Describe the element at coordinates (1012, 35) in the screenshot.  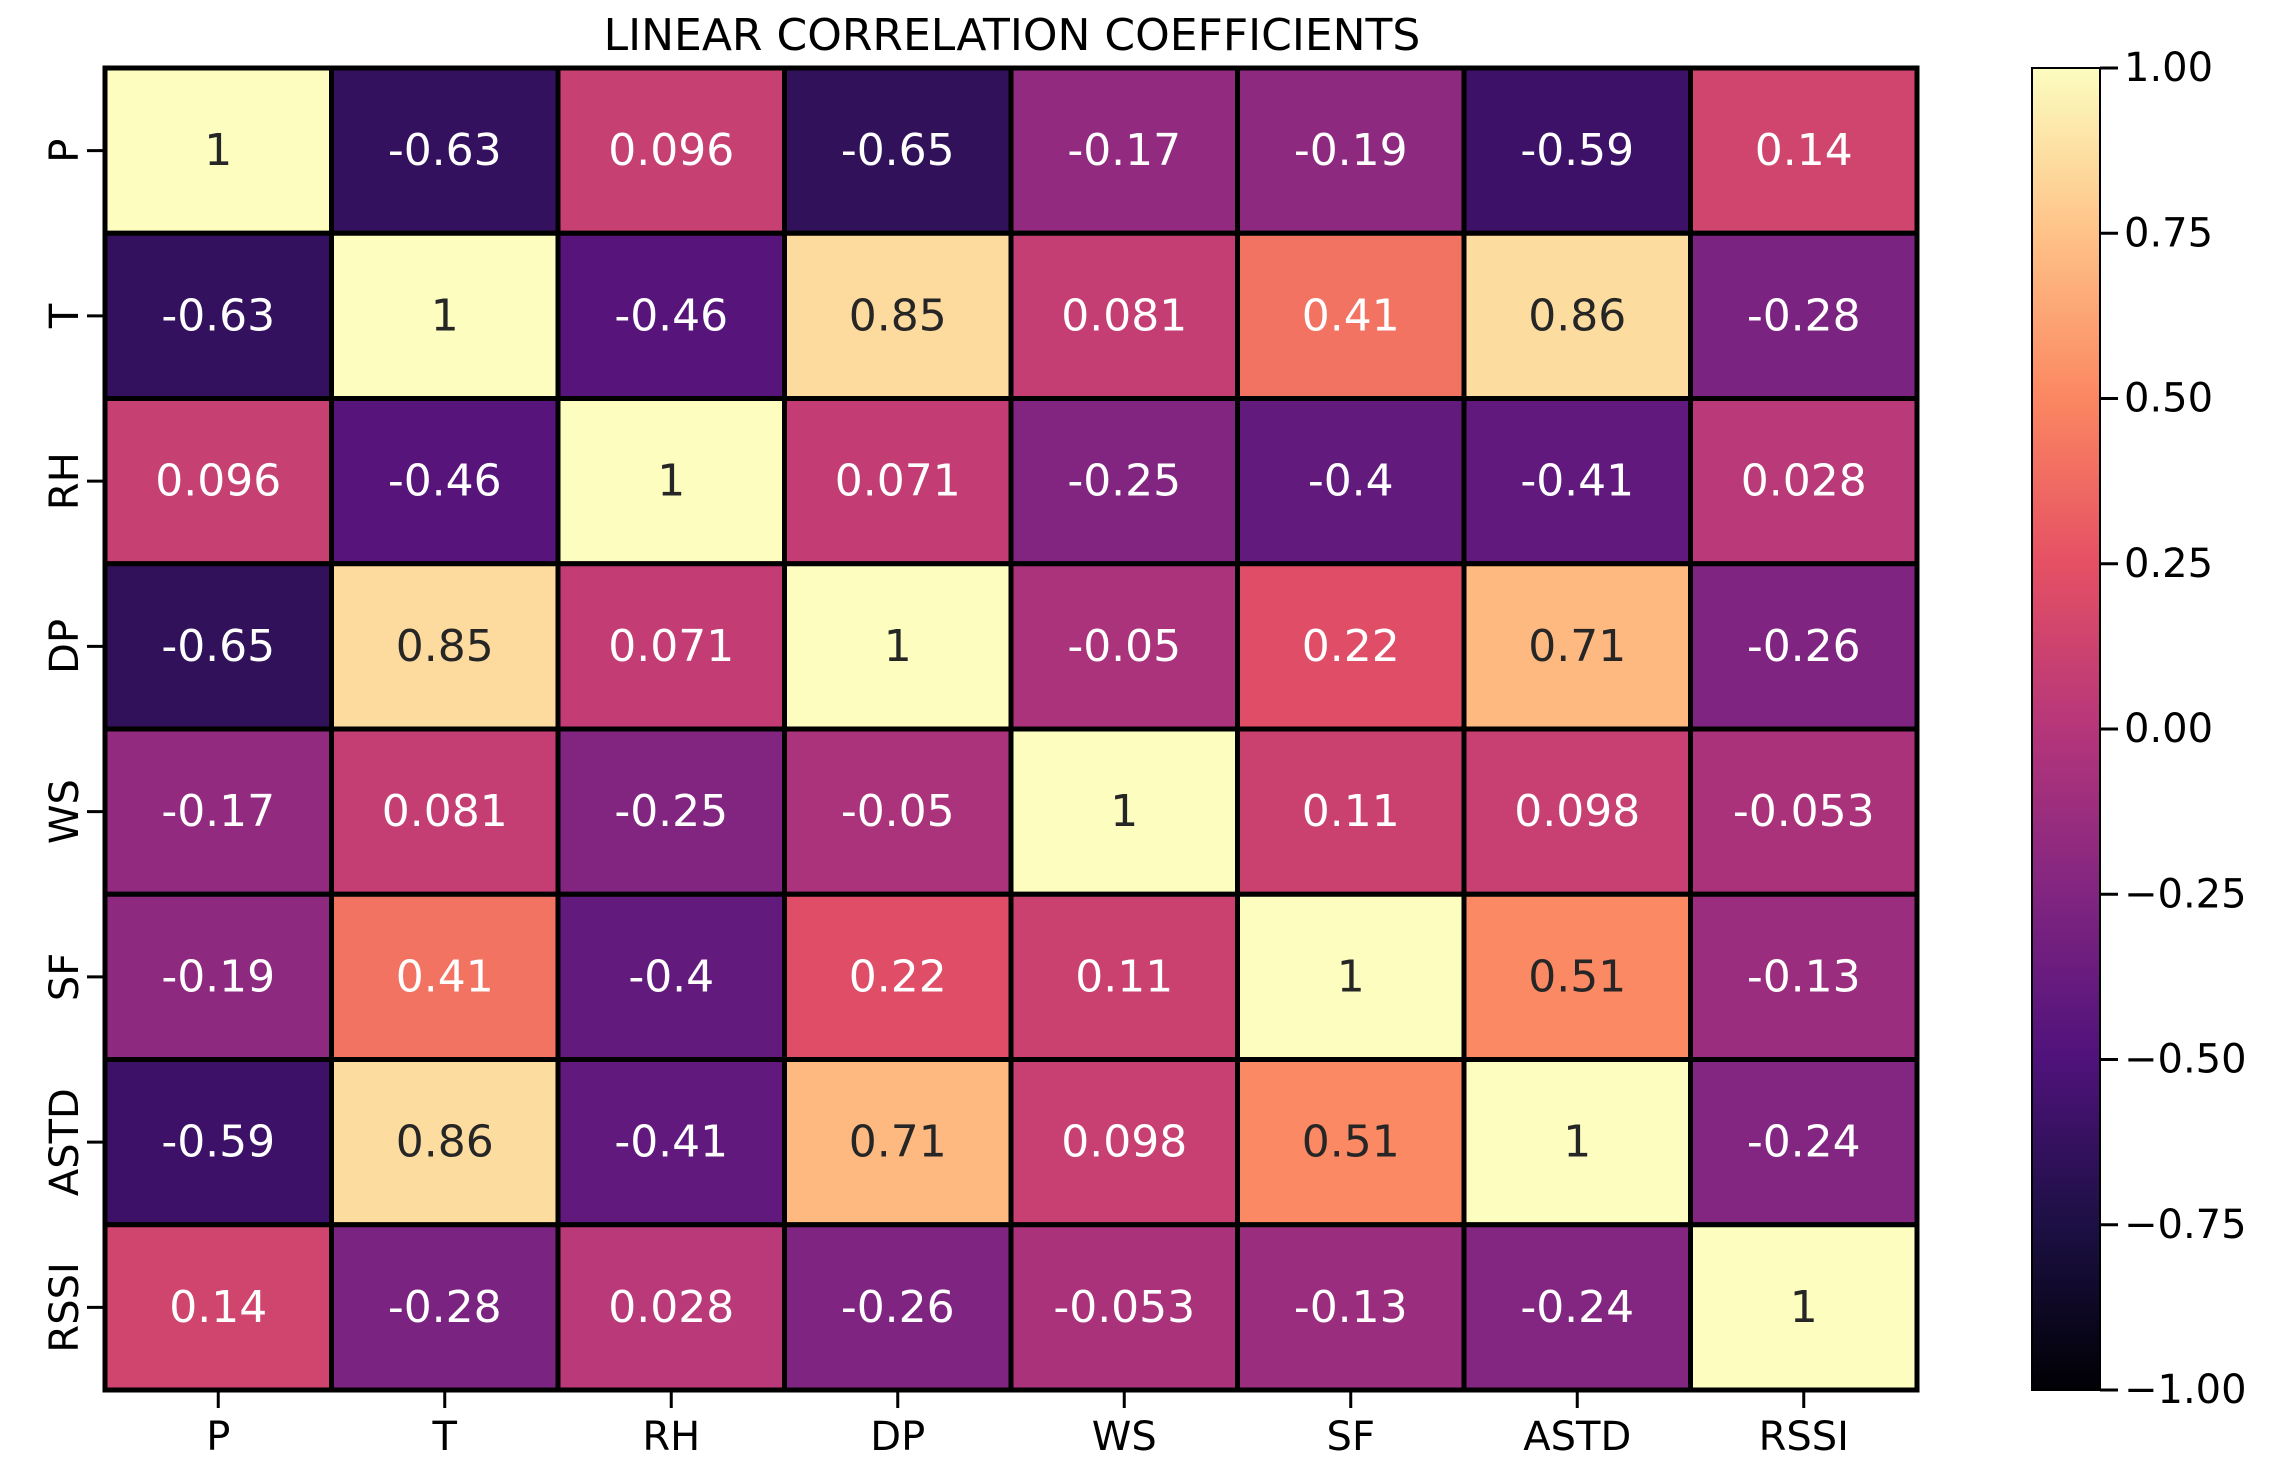
I see `chart-title: LINEAR CORRELATION COEFFICIENTS` at that location.